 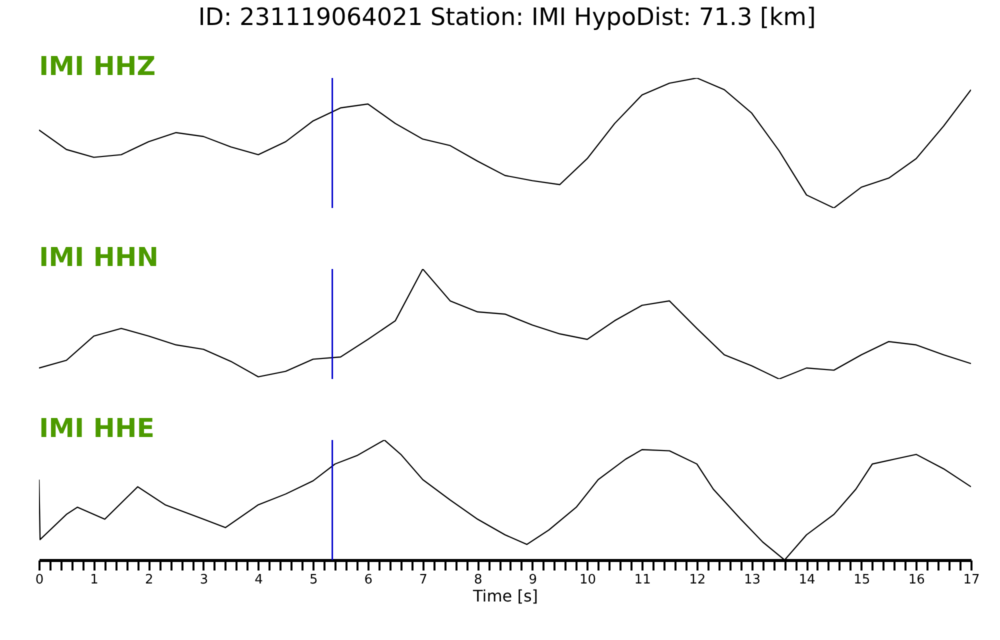 What do you see at coordinates (507, 17) in the screenshot?
I see `chart-title: ID: 231119064021 Station: IMI HypoDist: 71.3 [km]` at bounding box center [507, 17].